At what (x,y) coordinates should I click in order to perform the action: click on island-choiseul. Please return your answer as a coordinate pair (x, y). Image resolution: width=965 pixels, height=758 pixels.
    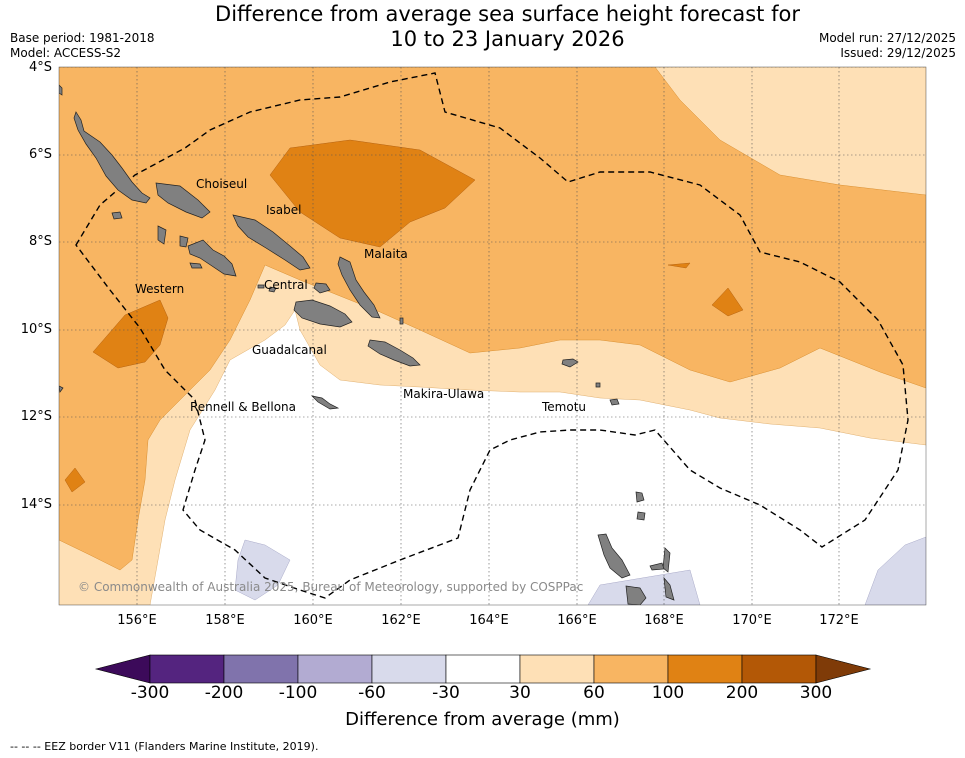
    Looking at the image, I should click on (112, 157).